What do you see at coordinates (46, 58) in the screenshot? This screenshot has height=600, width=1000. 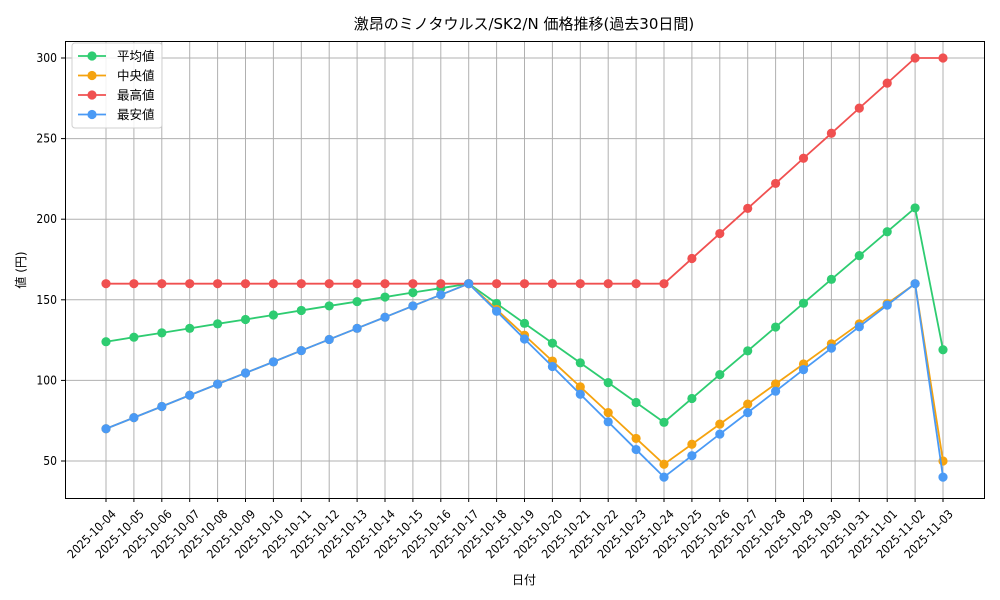 I see `y-tick-label: 300` at bounding box center [46, 58].